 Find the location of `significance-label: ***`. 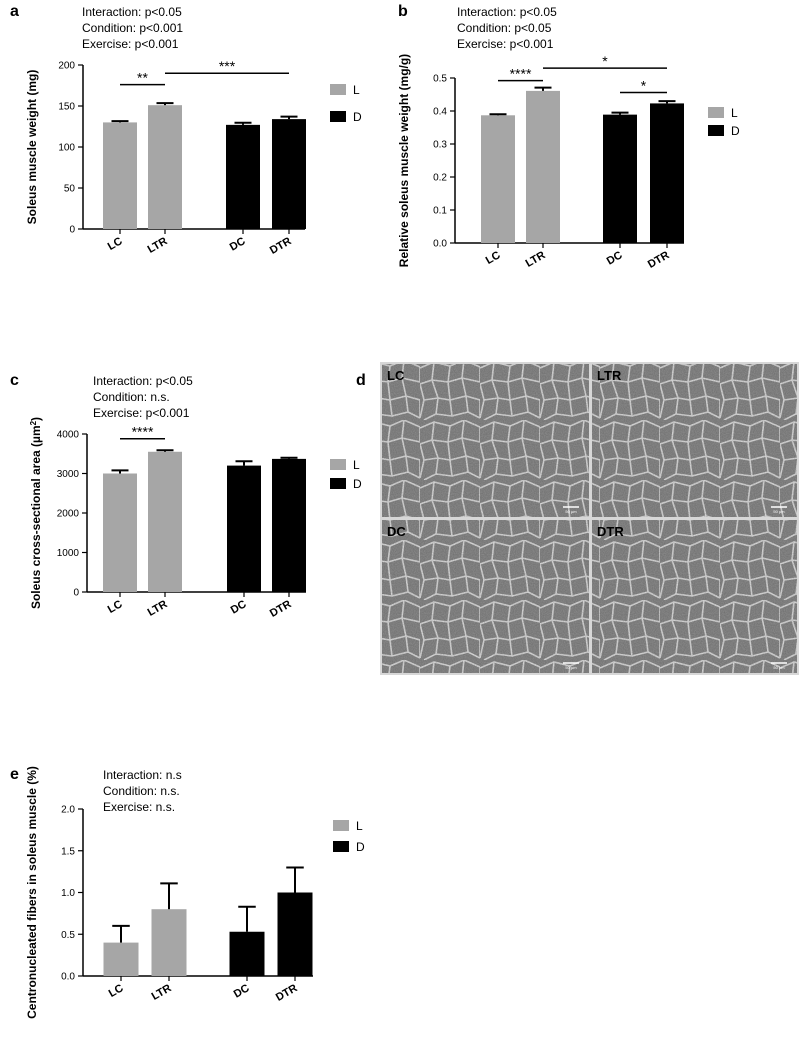

significance-label: *** is located at coordinates (227, 66).